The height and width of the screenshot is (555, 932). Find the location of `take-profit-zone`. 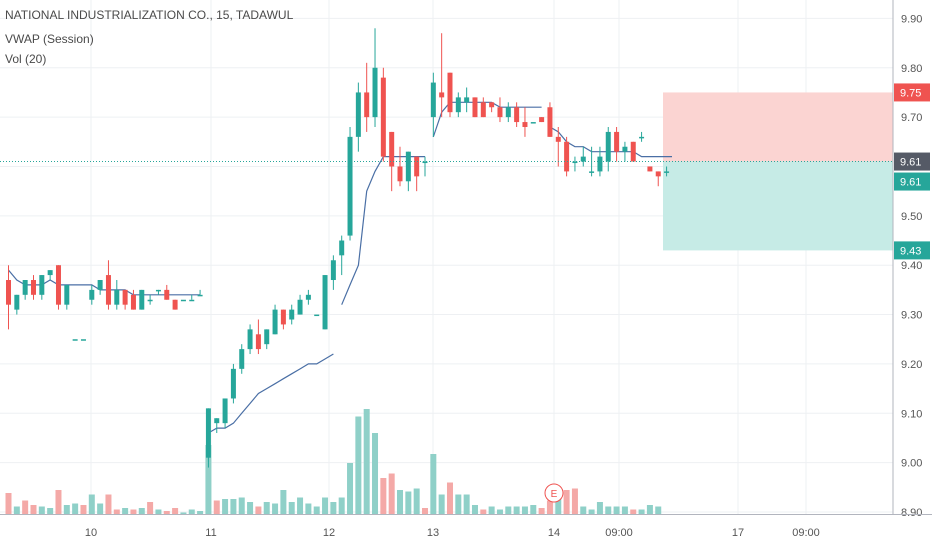

take-profit-zone is located at coordinates (778, 206).